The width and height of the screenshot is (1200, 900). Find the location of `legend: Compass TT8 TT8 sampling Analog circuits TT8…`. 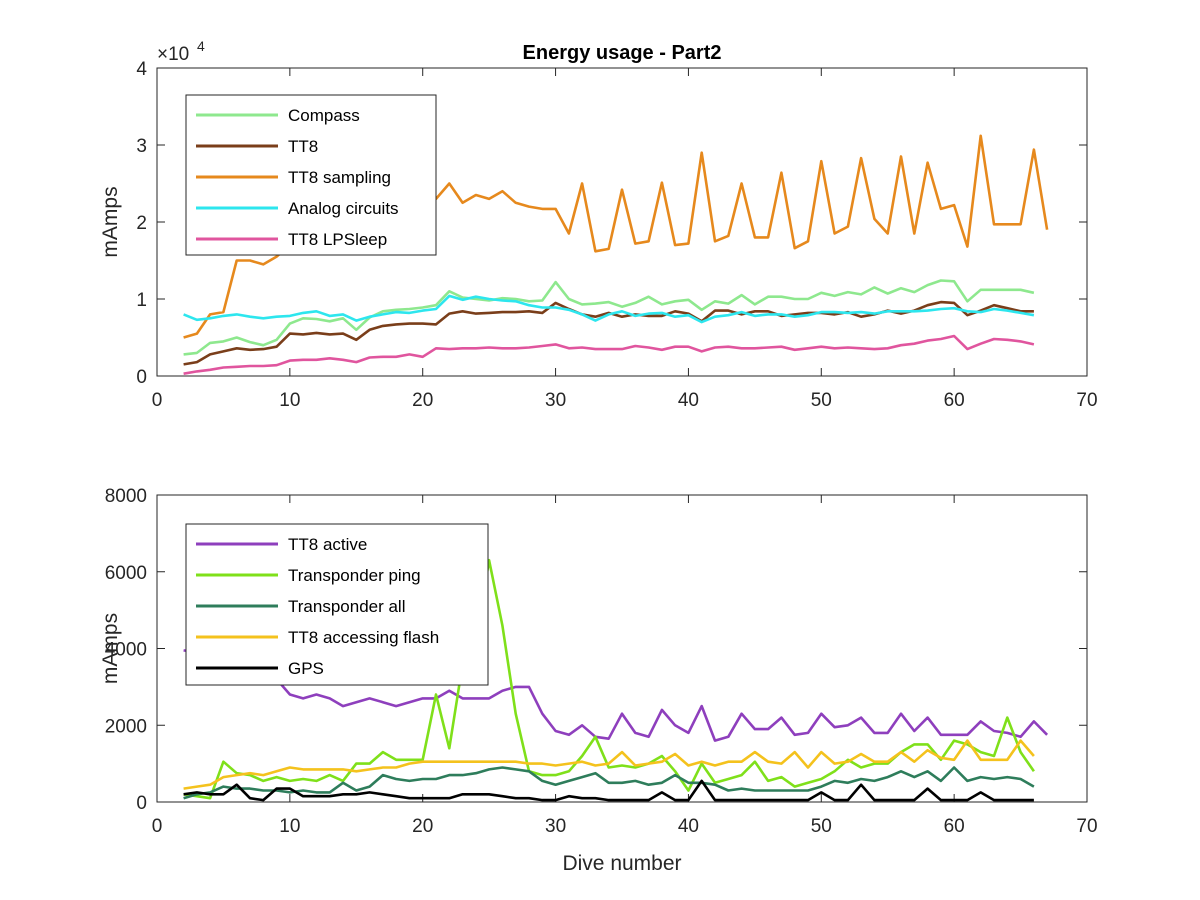

legend: Compass TT8 TT8 sampling Analog circuits TT8… is located at coordinates (311, 175).